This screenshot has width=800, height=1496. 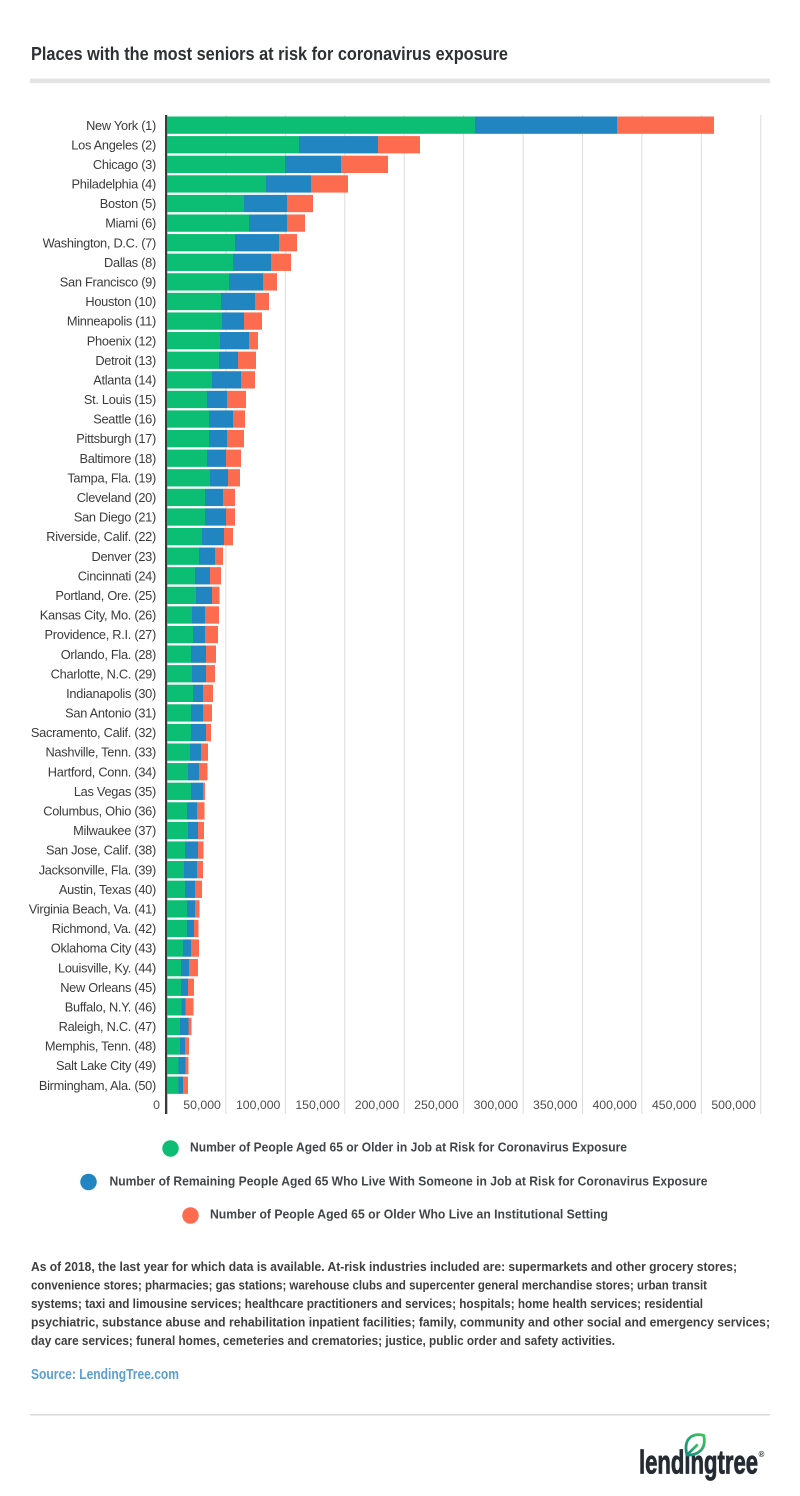 I want to click on svg-text: Baltimore (18), so click(x=118, y=458).